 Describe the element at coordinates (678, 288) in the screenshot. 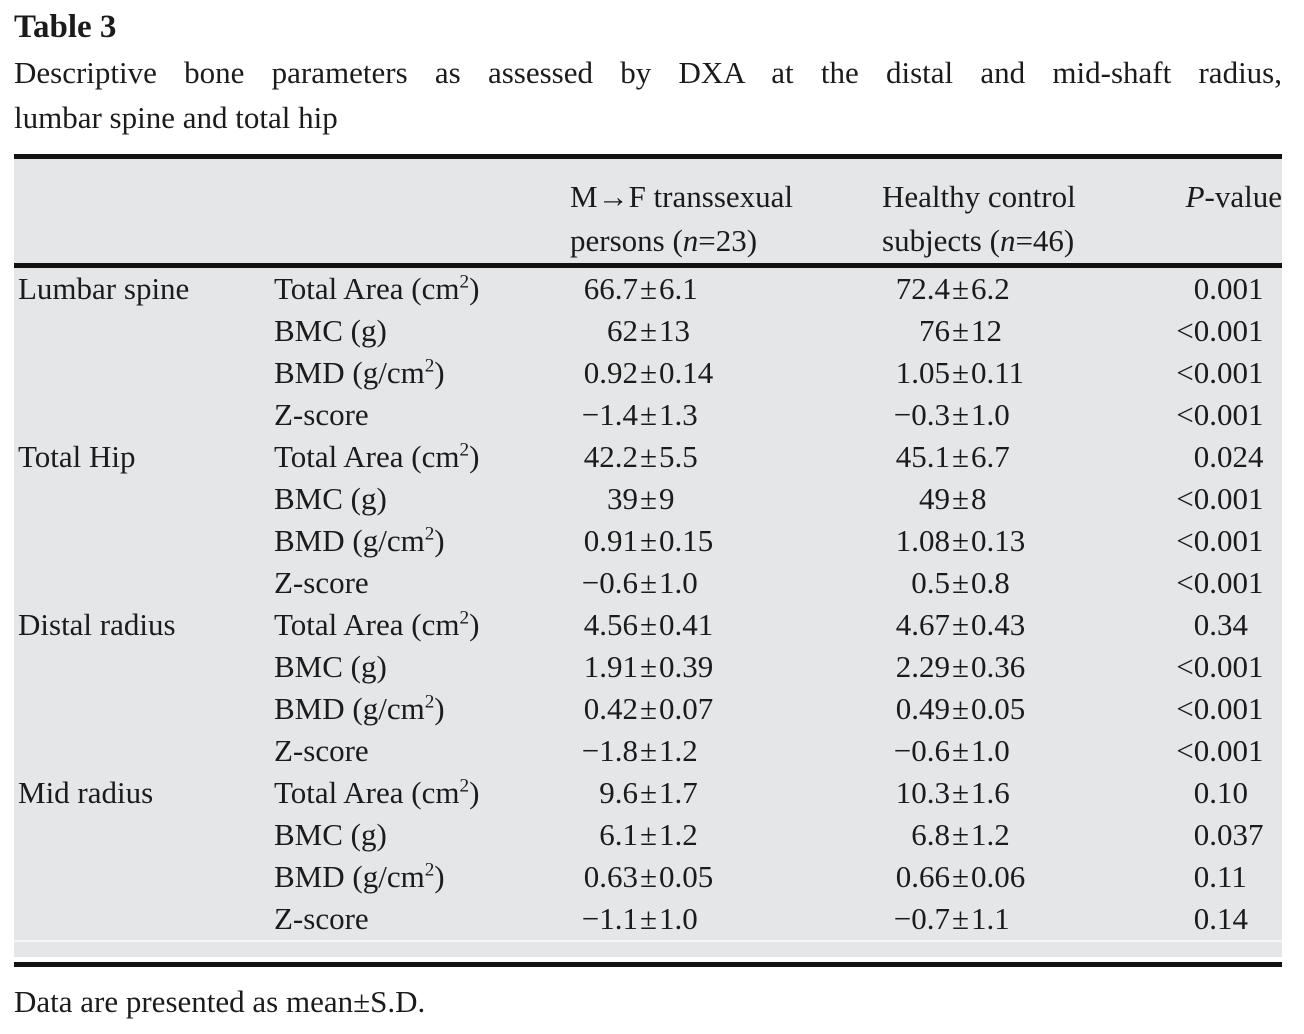

I see `mtf-value-cell-sd: 6.1` at that location.